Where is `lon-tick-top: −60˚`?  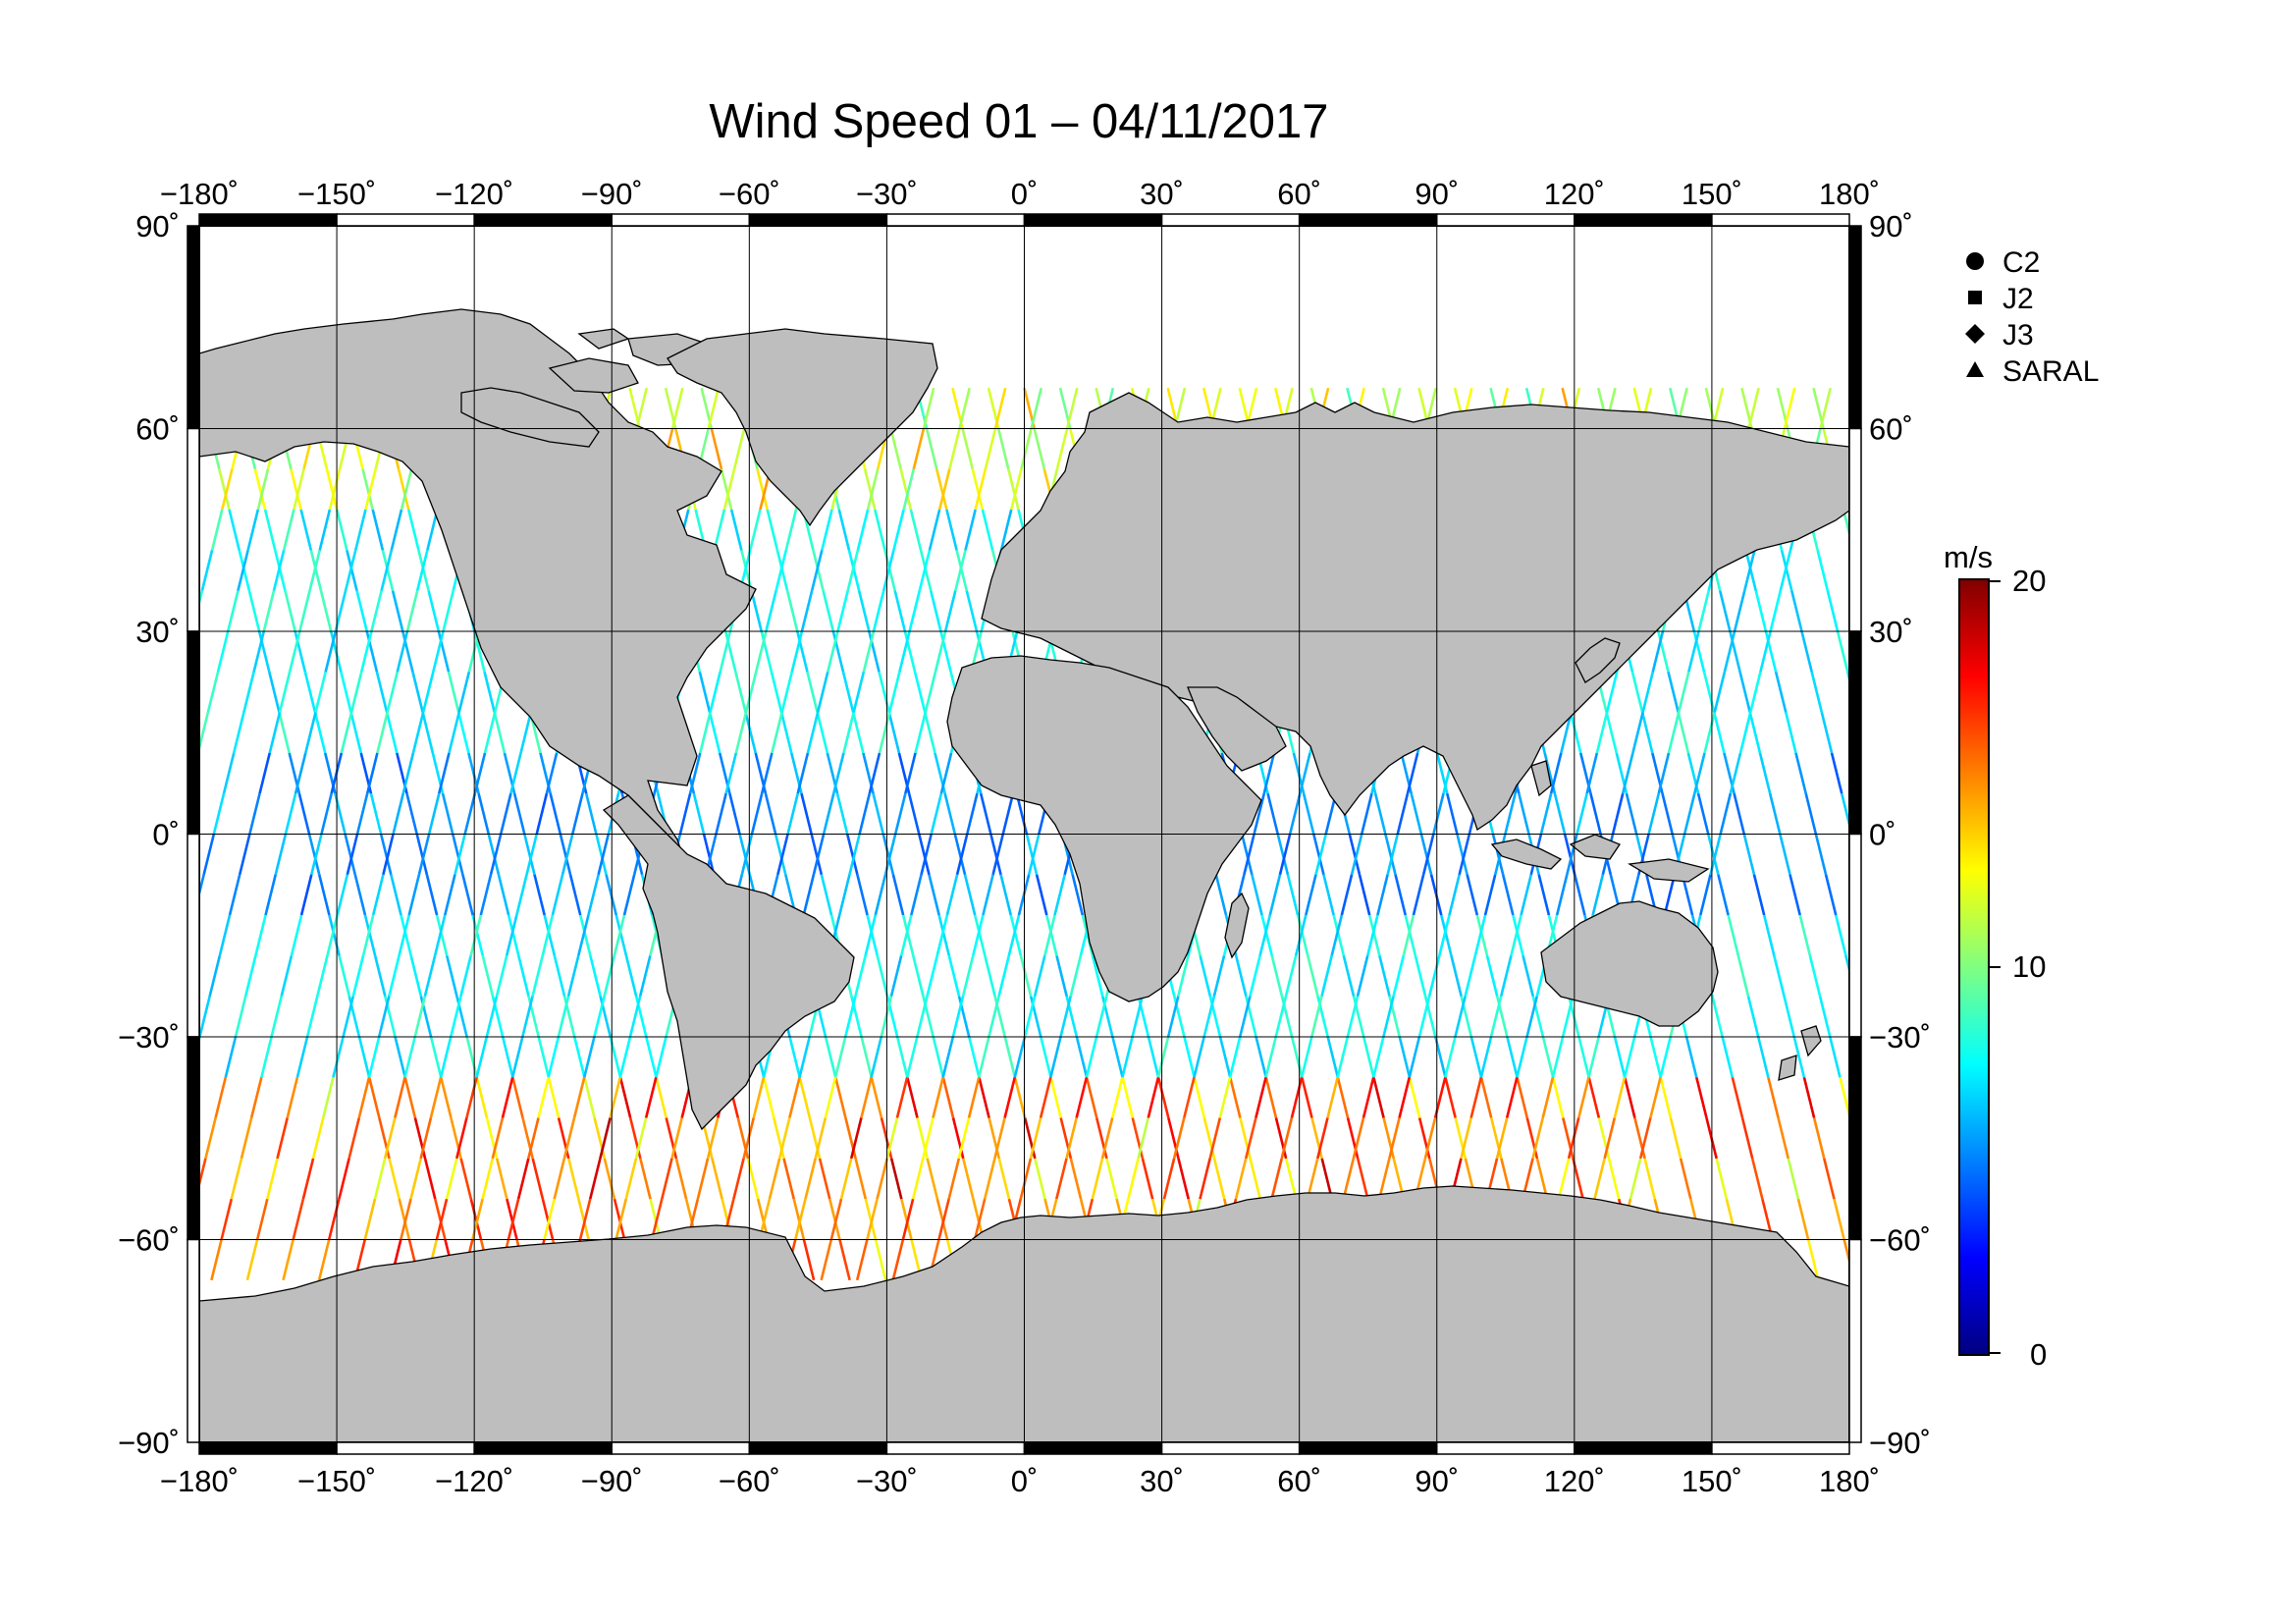 lon-tick-top: −60˚ is located at coordinates (749, 194).